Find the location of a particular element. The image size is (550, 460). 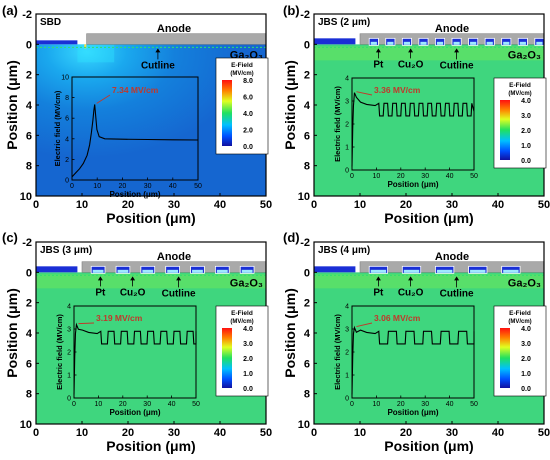

pt-label: Pt is located at coordinates (100, 292).